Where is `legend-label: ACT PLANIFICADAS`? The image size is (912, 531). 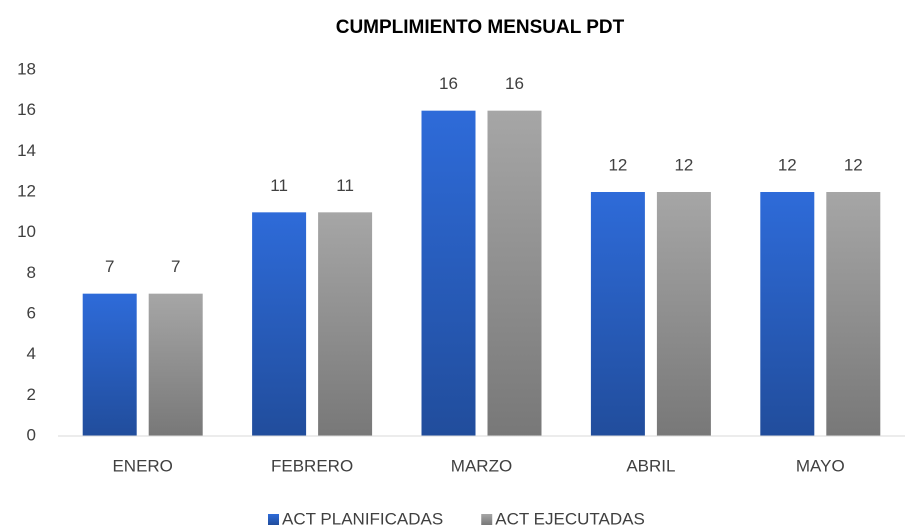 legend-label: ACT PLANIFICADAS is located at coordinates (362, 518).